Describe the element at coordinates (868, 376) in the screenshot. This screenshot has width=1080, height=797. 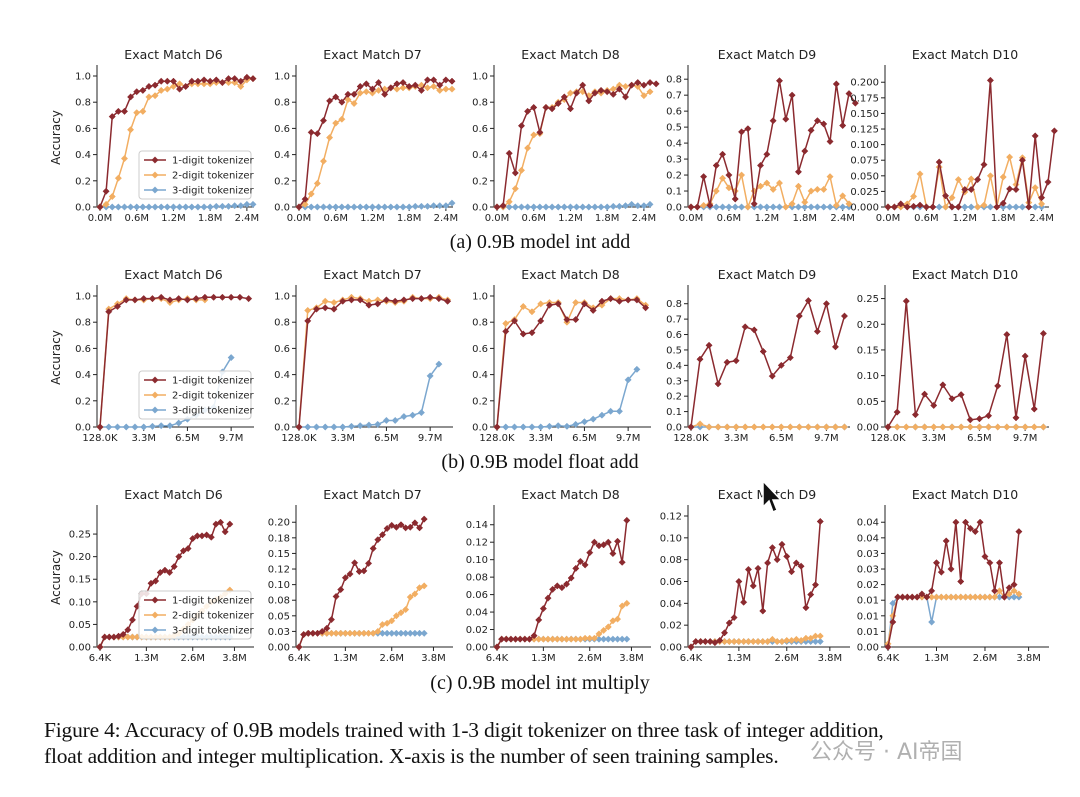
I see `chart-b-4-ytick-label: 0.10` at that location.